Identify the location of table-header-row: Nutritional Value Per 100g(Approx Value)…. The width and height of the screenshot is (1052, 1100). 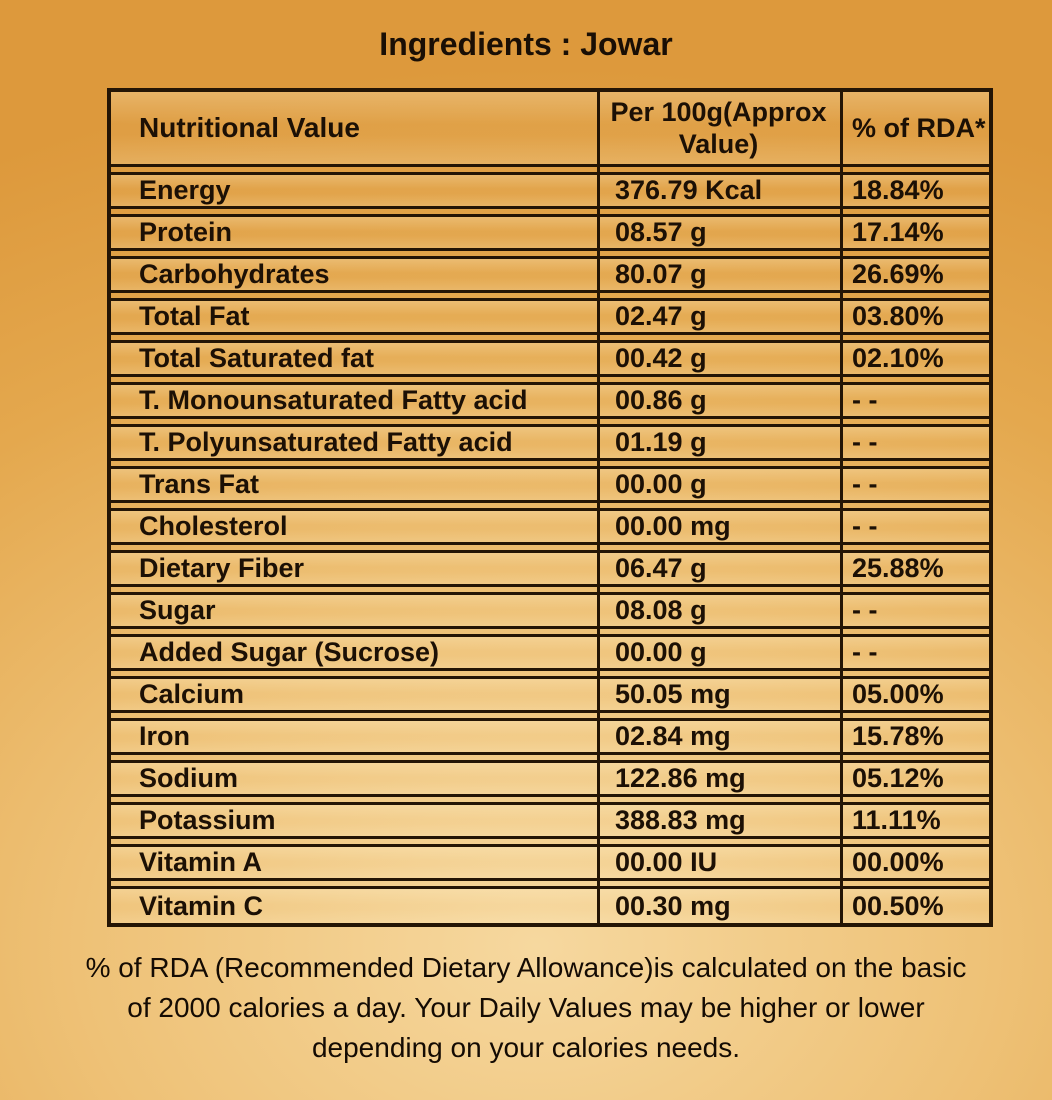
(550, 129).